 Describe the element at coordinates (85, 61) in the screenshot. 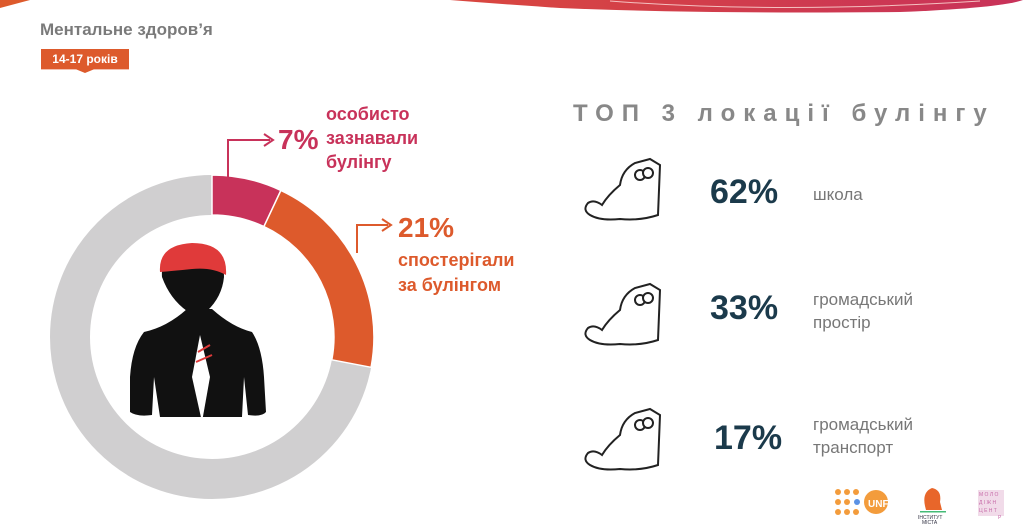

I see `age-badge: 14-17 років` at that location.